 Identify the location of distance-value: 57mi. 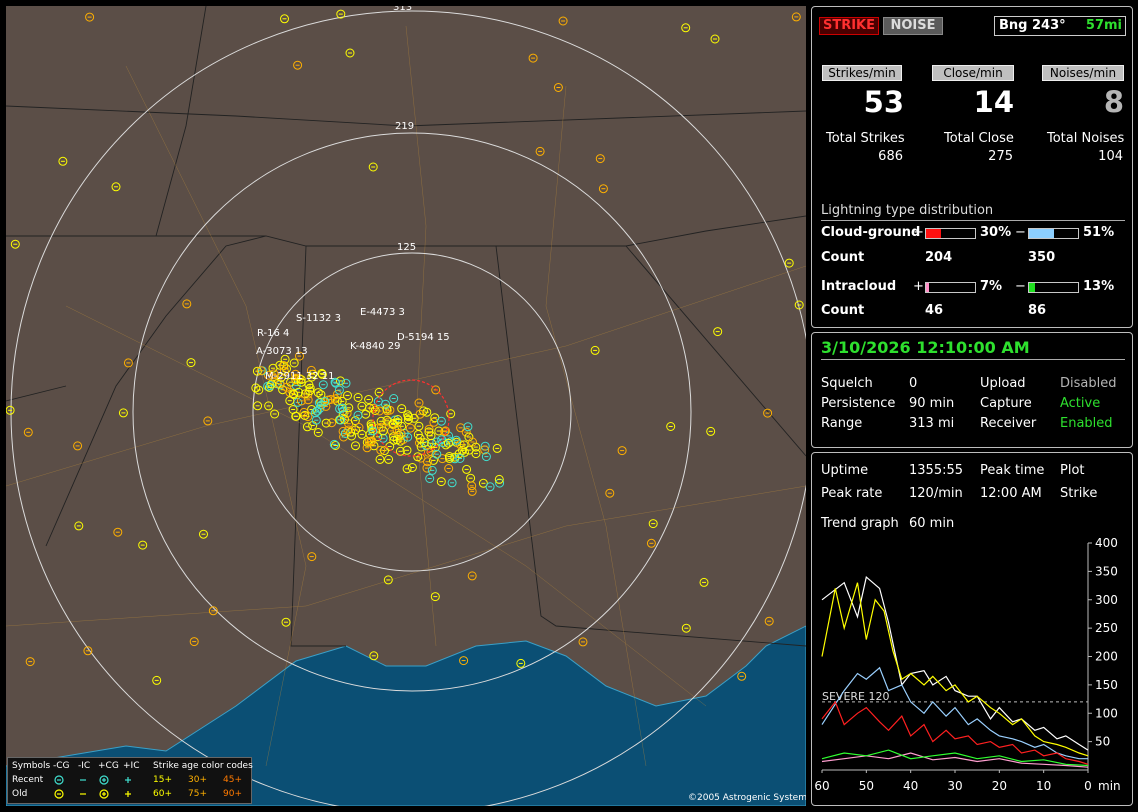
(1103, 25).